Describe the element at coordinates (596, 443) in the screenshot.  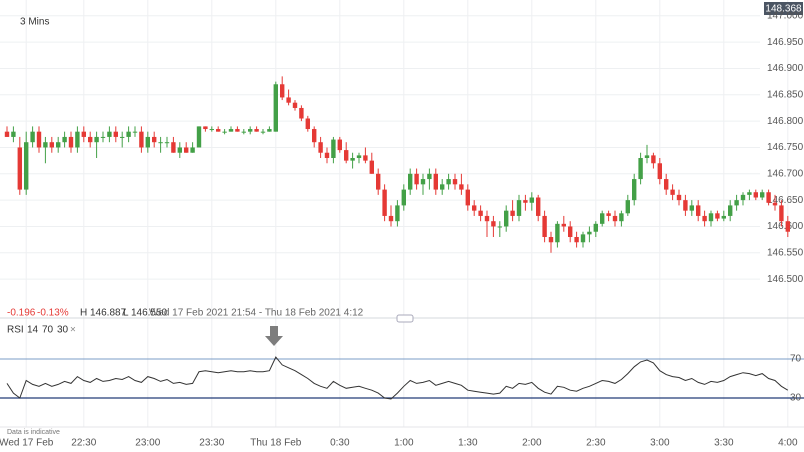
I see `x-tick-label: 2:30` at that location.